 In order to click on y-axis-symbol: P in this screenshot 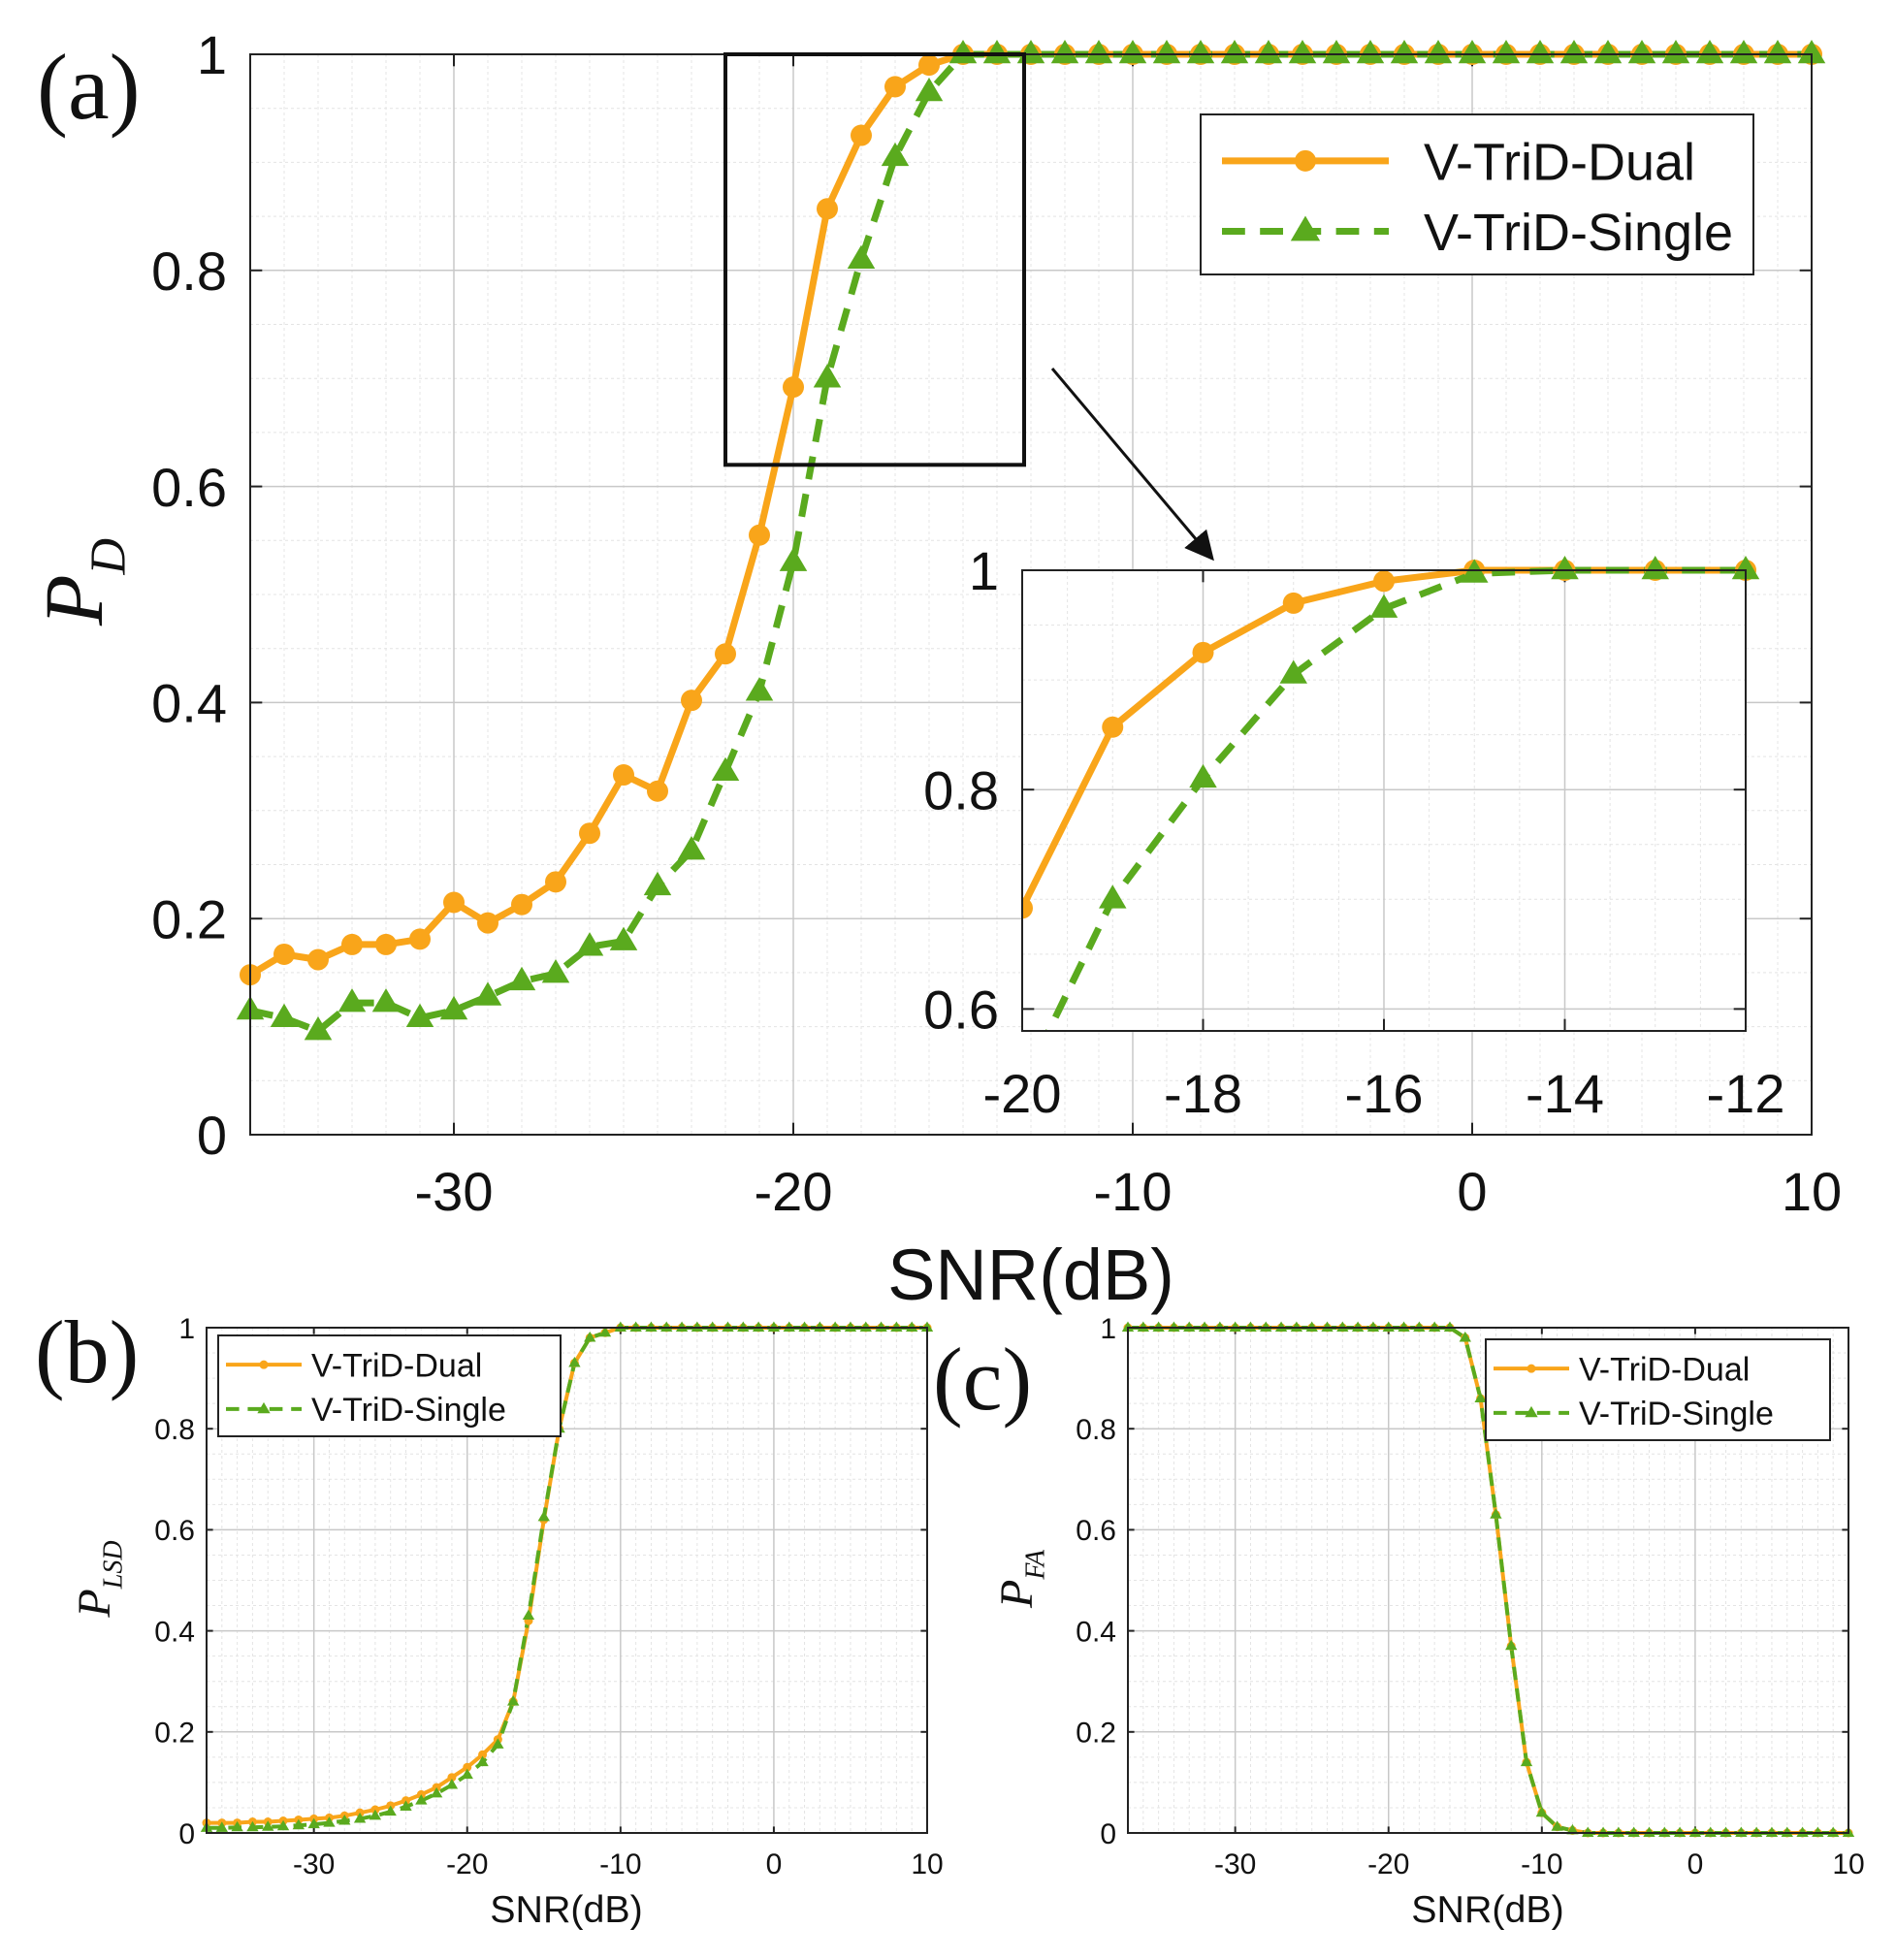, I will do `click(95, 1603)`.